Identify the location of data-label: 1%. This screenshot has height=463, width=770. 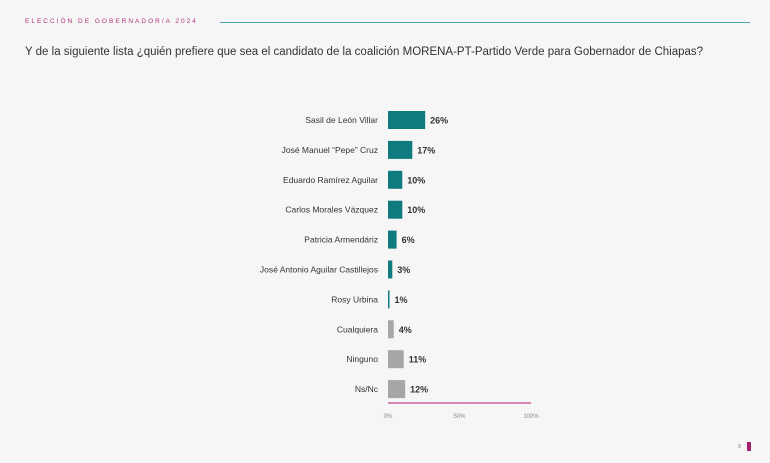
(401, 300).